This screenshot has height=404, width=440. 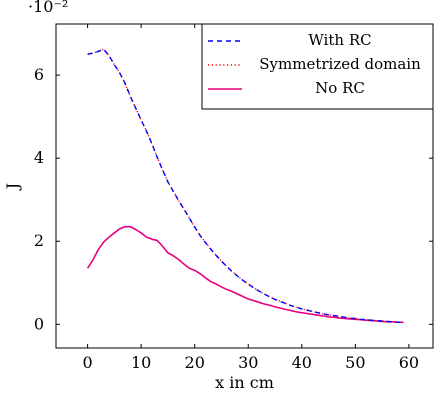 I want to click on legend-label: No RC, so click(x=340, y=88).